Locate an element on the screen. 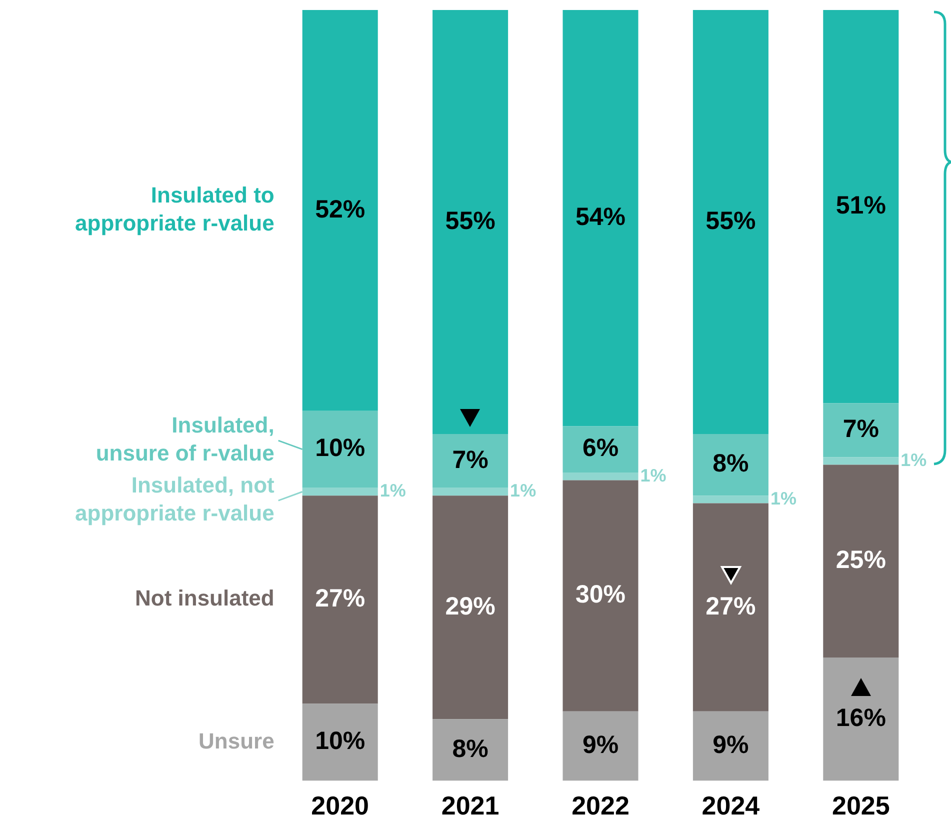 This screenshot has width=951, height=830. x-tick-label: 2022 is located at coordinates (601, 805).